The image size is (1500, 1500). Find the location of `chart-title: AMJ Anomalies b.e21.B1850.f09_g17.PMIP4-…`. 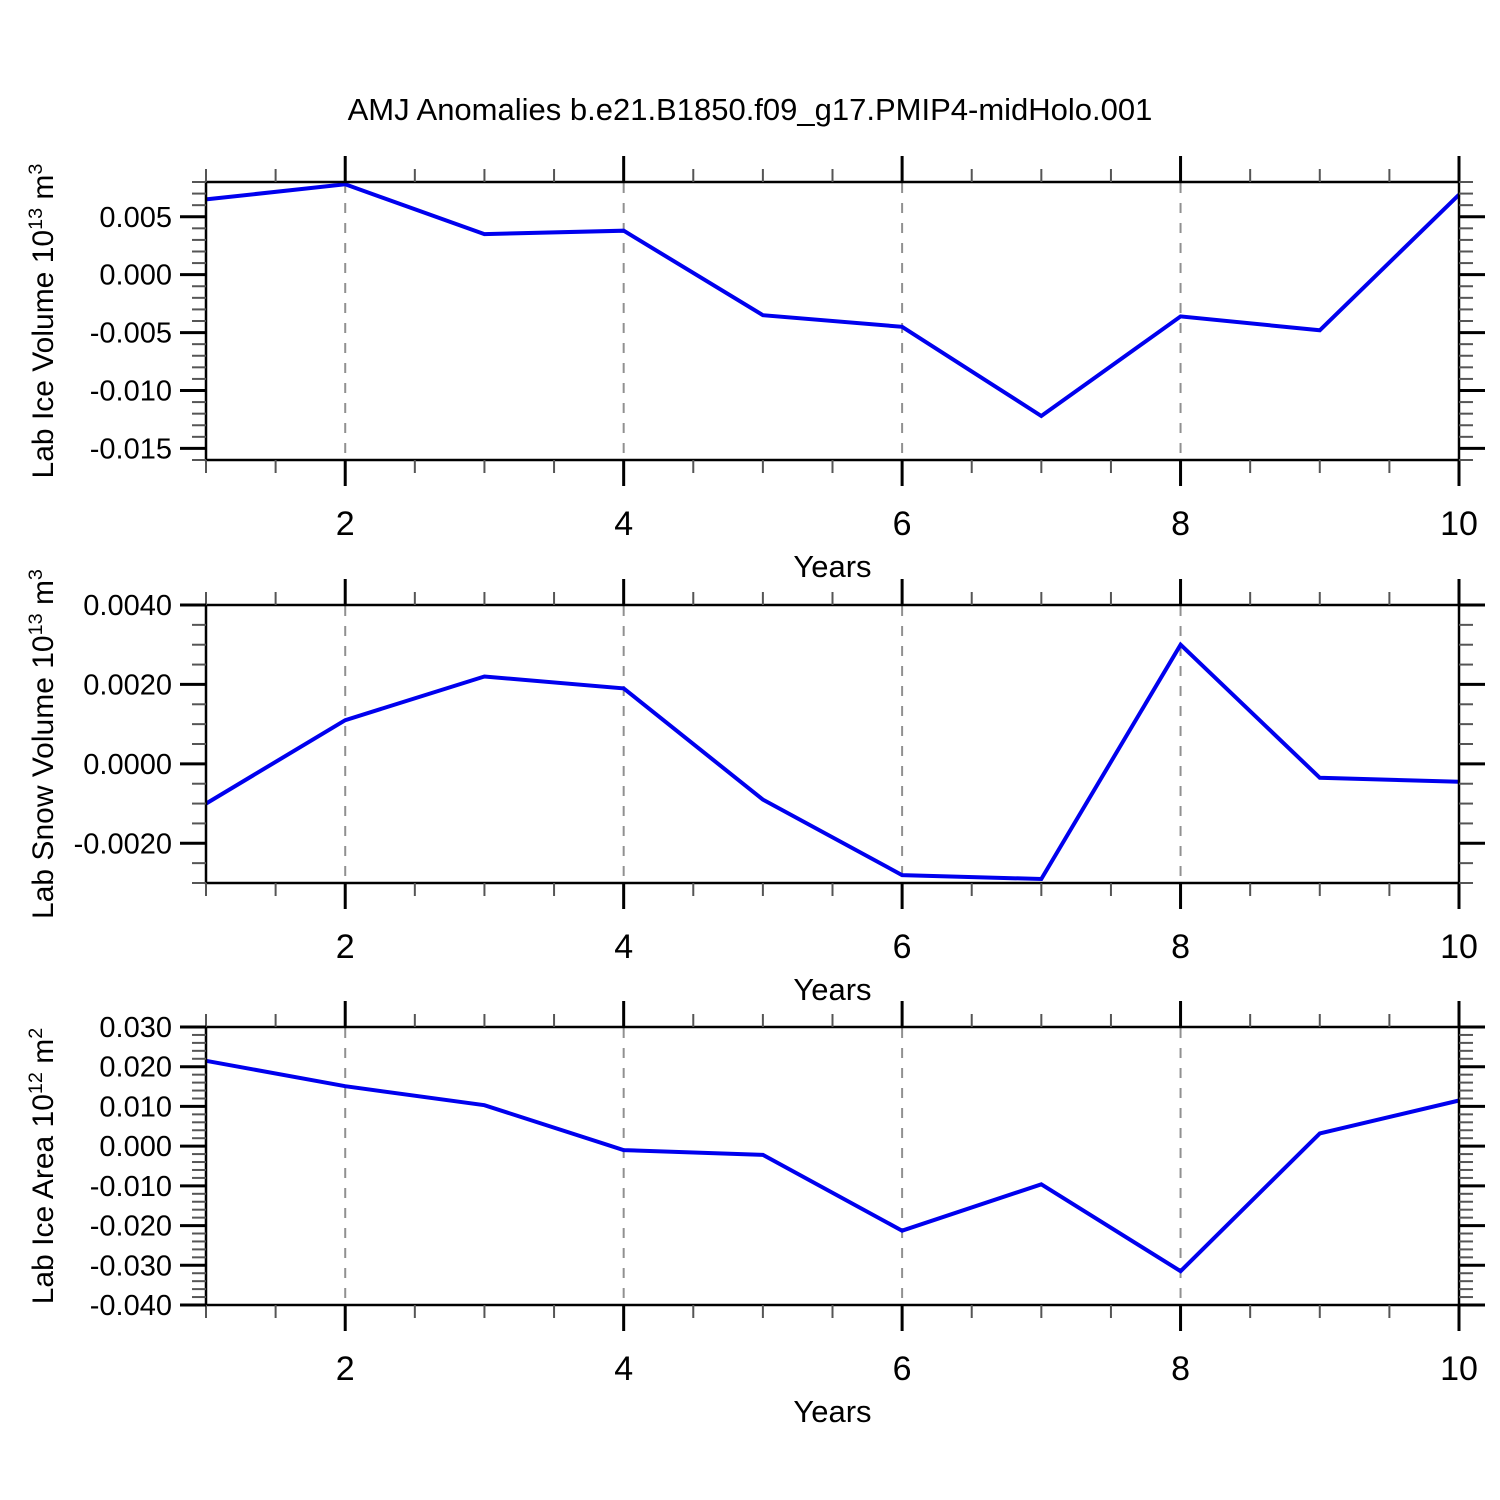

chart-title: AMJ Anomalies b.e21.B1850.f09_g17.PMIP4-… is located at coordinates (750, 109).